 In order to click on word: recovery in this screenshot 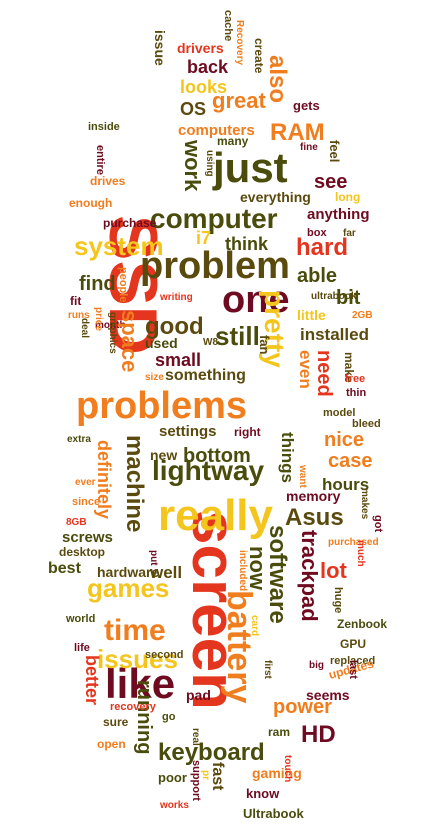, I will do `click(133, 707)`.